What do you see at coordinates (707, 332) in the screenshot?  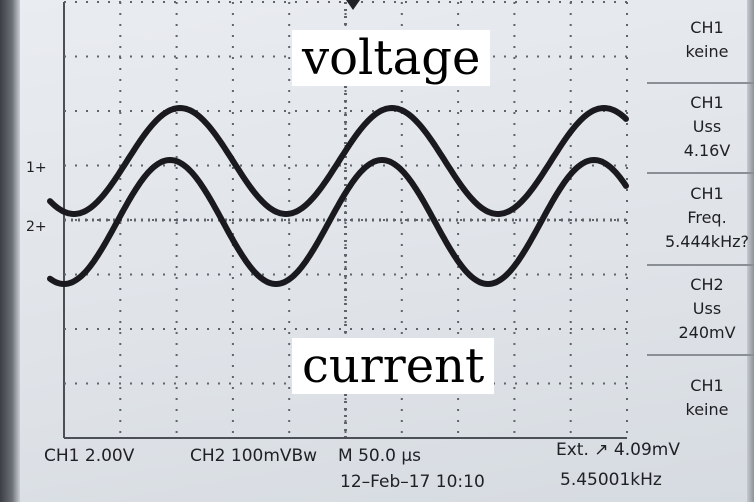 I see `menu-item-value: 240mV` at bounding box center [707, 332].